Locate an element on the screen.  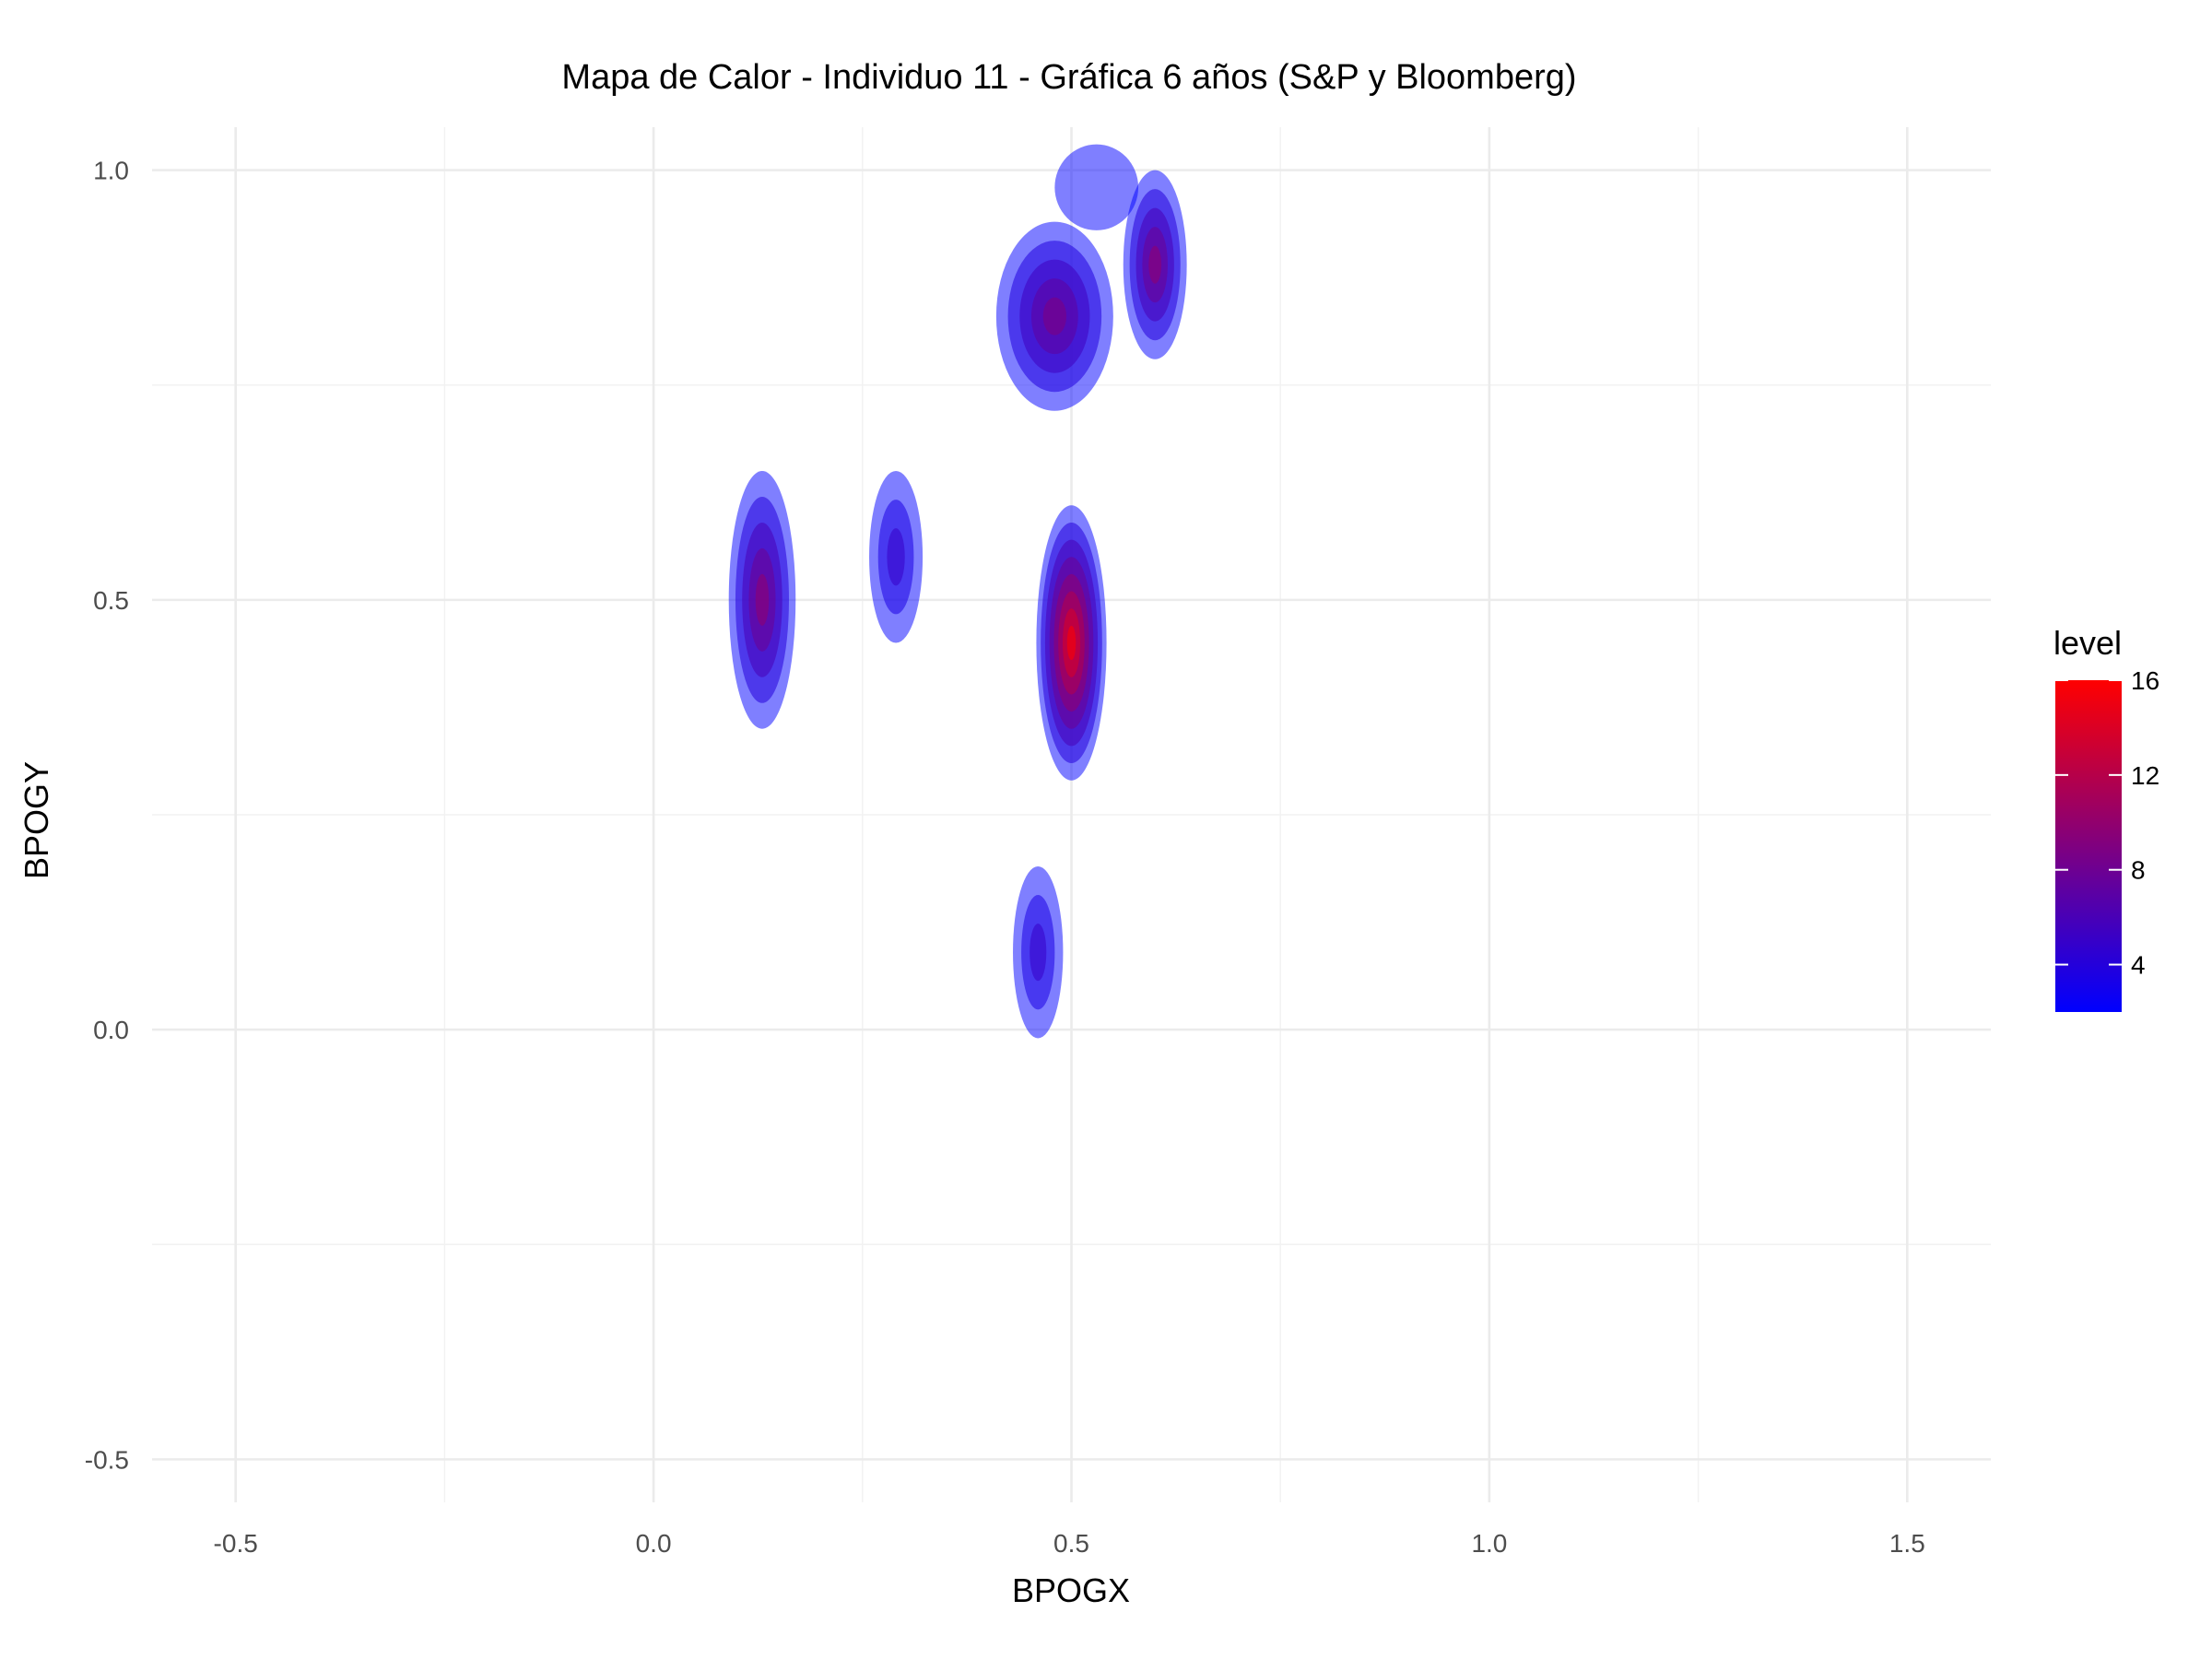
legend-tick-label: 4 is located at coordinates (2138, 965).